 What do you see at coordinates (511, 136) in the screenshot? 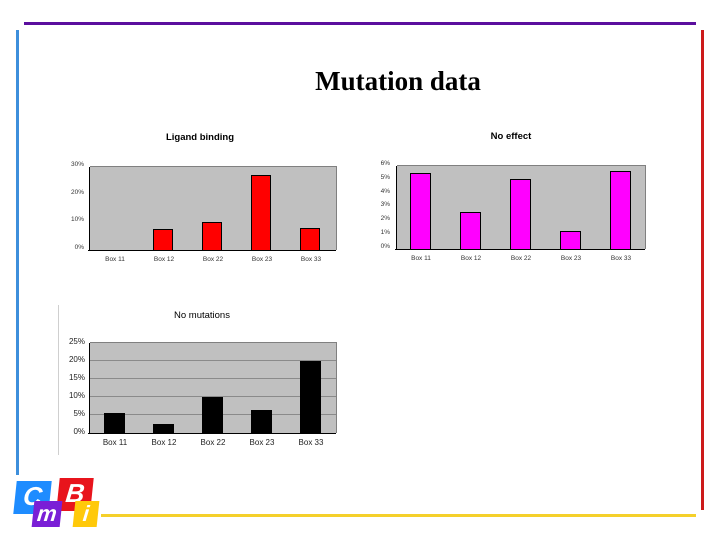
I see `chart-title: No effect` at bounding box center [511, 136].